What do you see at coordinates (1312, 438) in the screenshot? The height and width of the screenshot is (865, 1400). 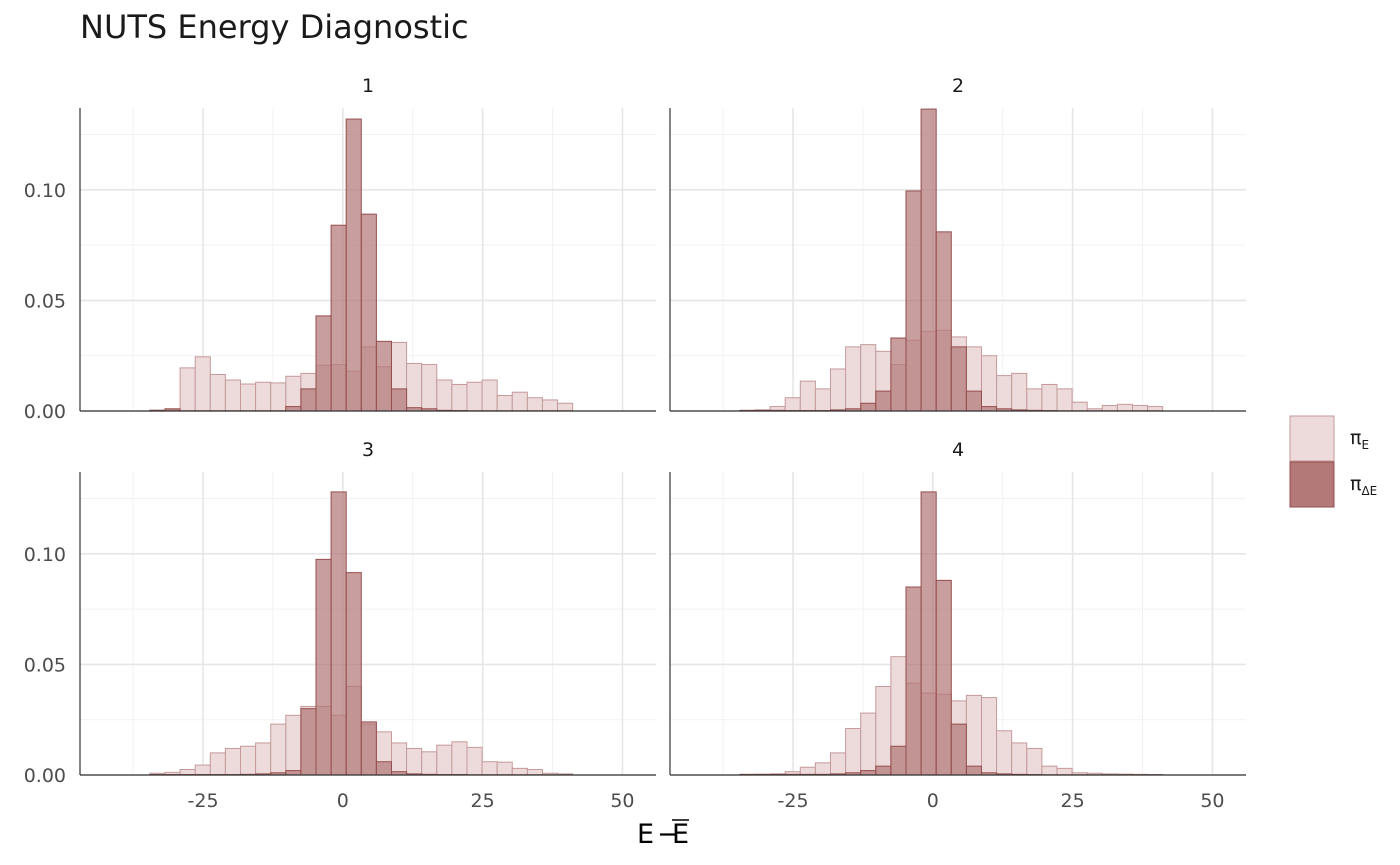 I see `legend-key-pi-E` at bounding box center [1312, 438].